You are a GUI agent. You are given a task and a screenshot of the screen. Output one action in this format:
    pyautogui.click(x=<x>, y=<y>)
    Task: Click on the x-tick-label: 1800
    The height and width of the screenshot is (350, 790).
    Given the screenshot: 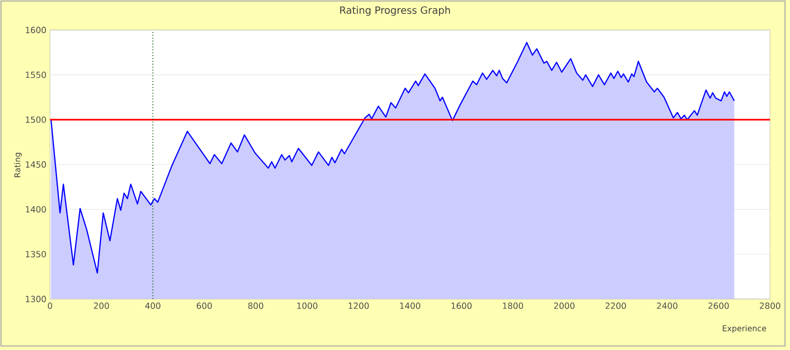 What is the action you would take?
    pyautogui.click(x=513, y=305)
    